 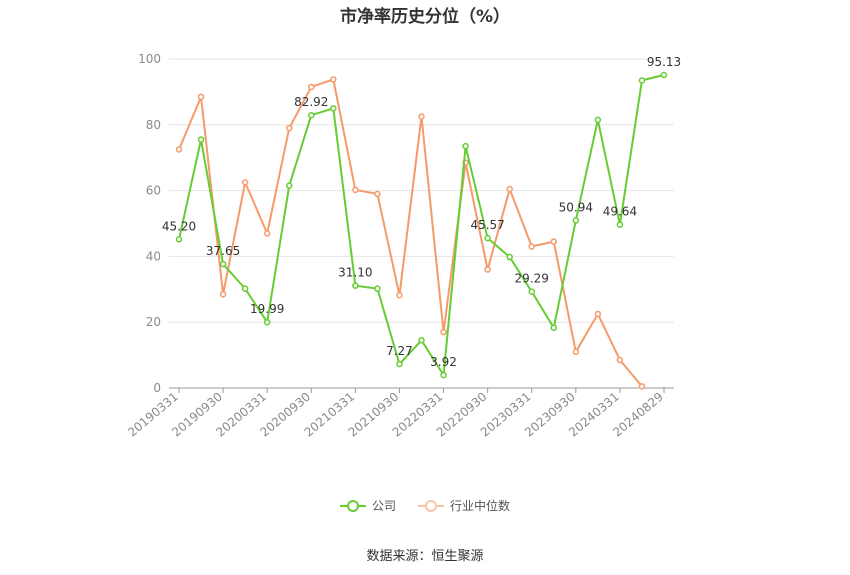 What do you see at coordinates (443, 362) in the screenshot?
I see `data-label: 3.92` at bounding box center [443, 362].